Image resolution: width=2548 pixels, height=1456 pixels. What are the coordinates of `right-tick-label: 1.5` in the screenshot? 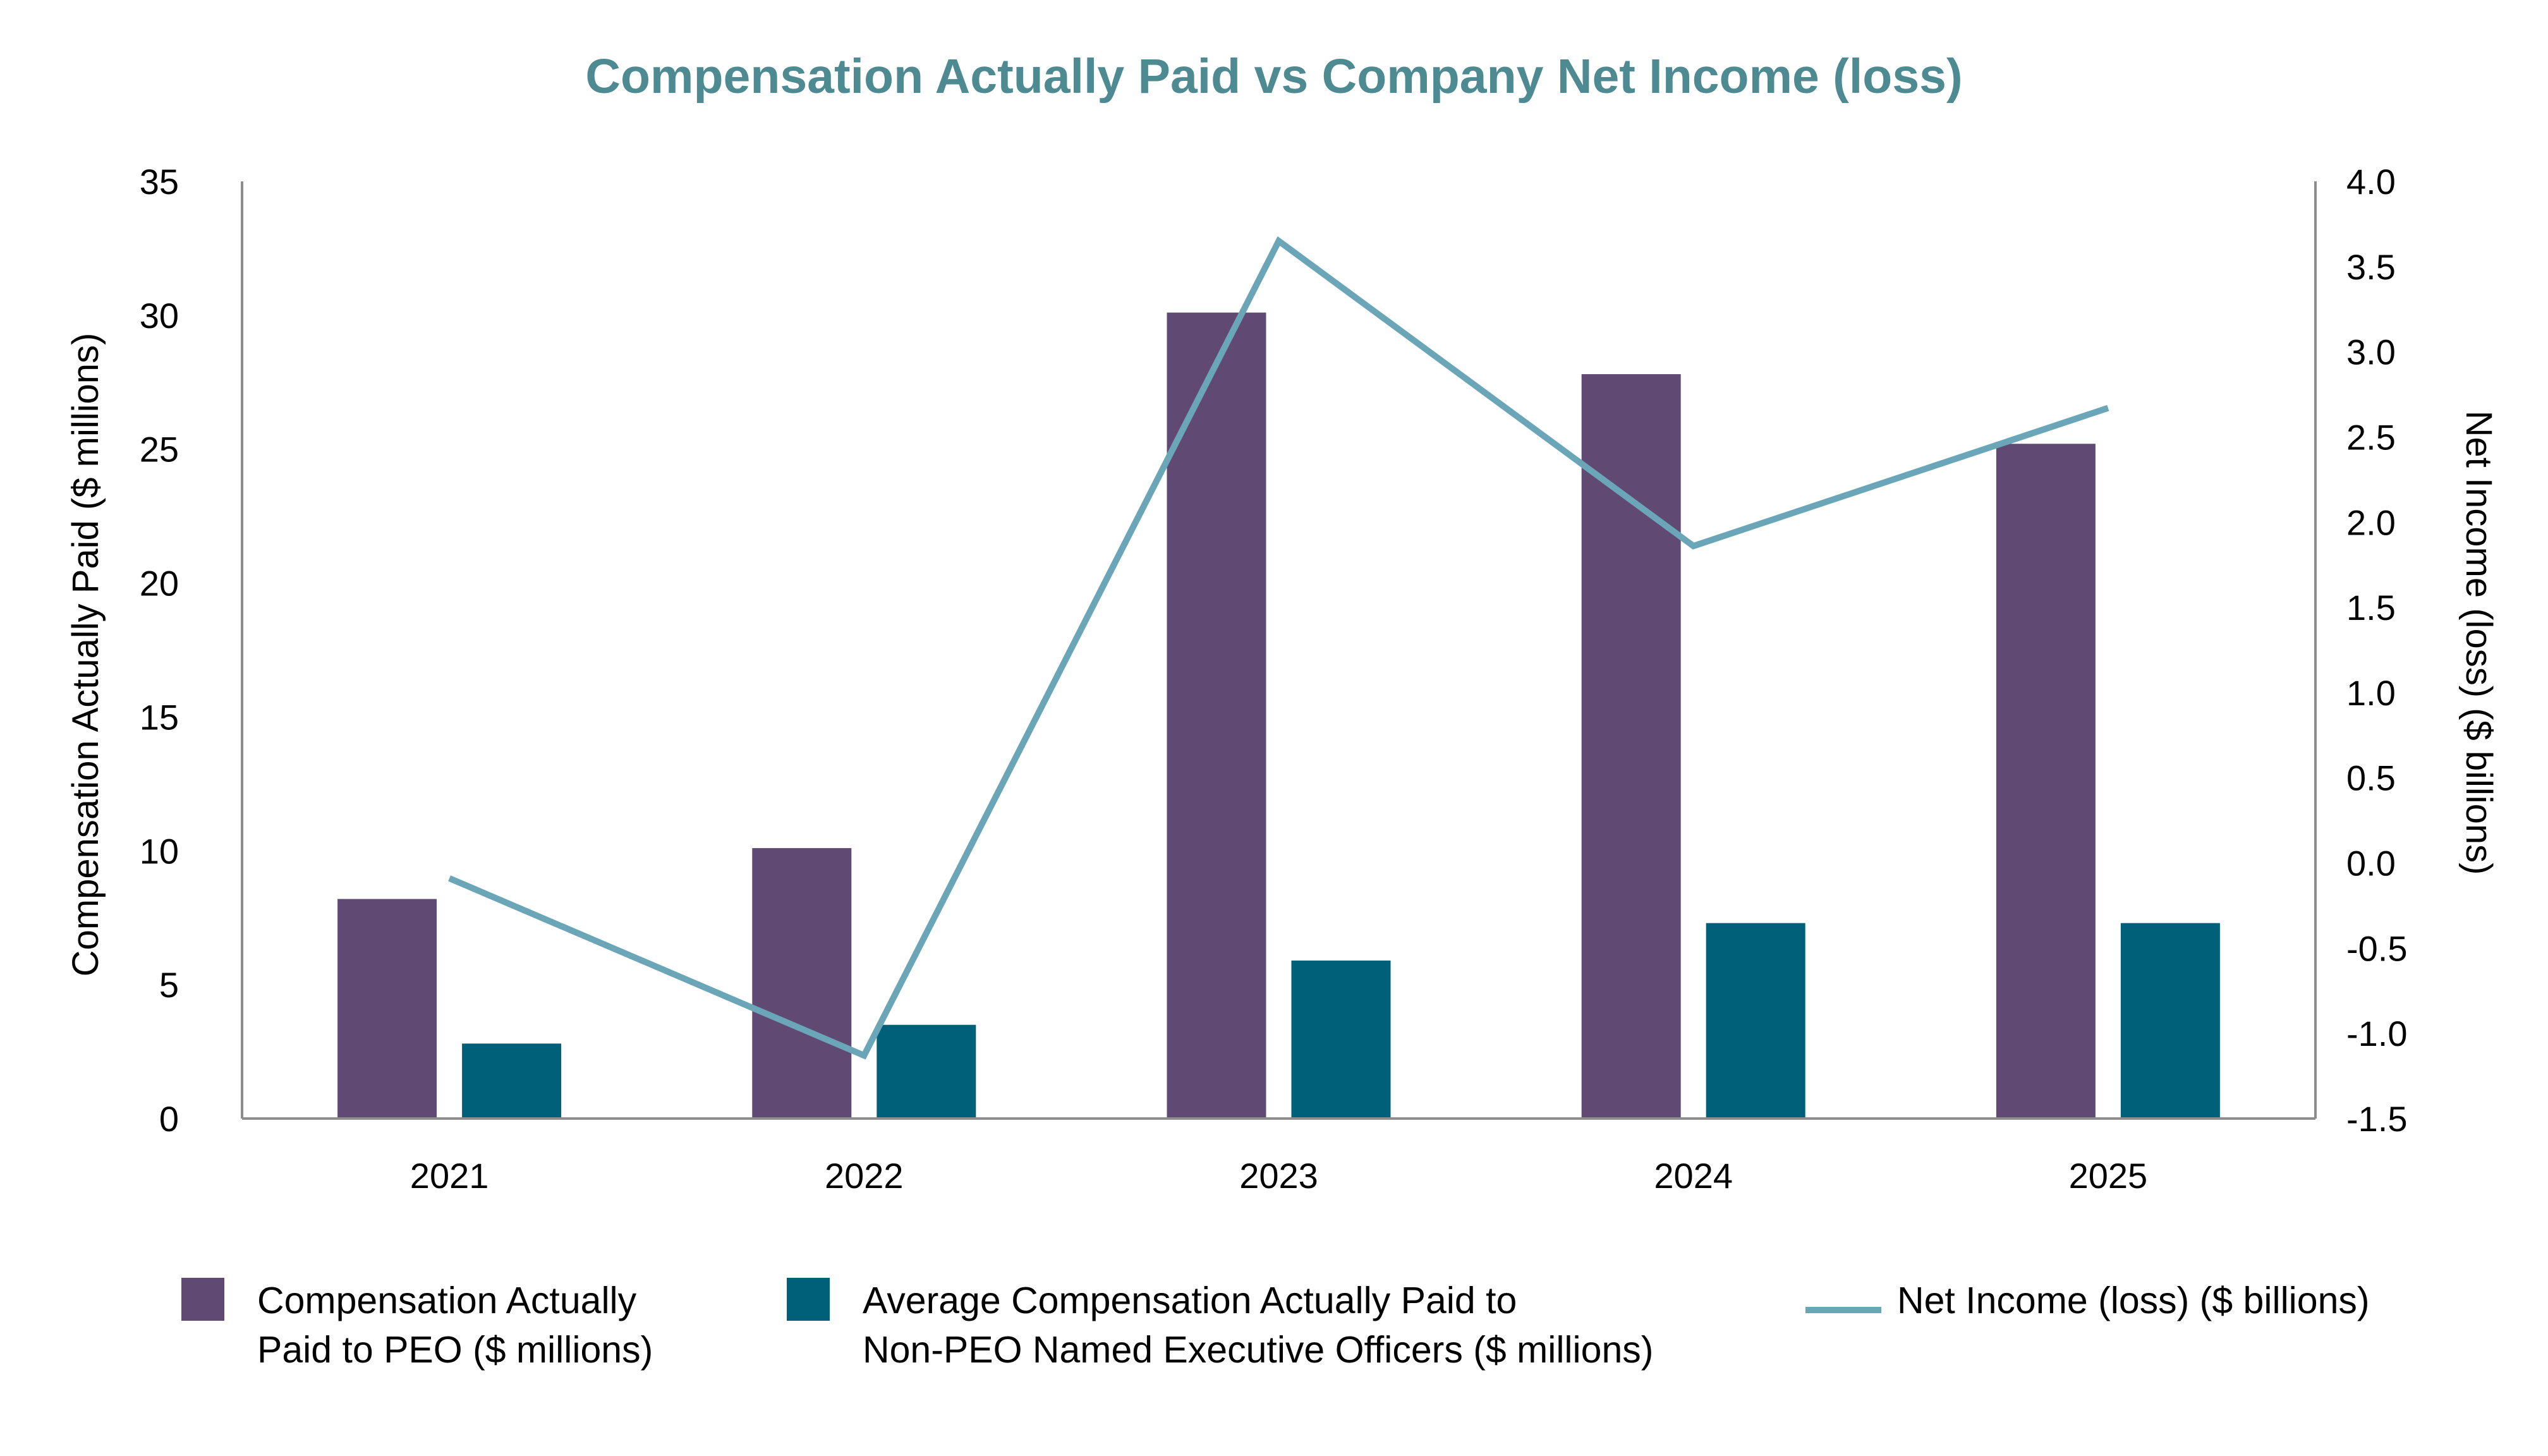 It's located at (2371, 608).